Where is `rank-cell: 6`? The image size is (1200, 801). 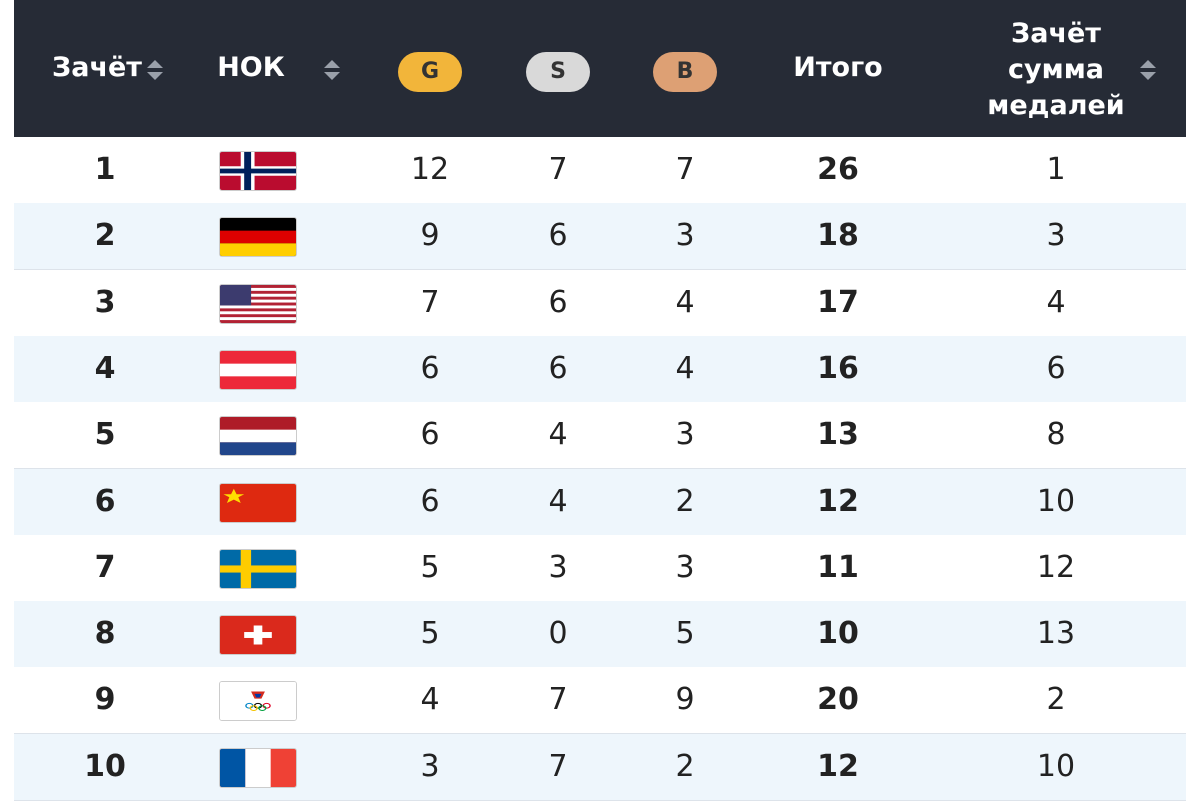
rank-cell: 6 is located at coordinates (105, 501).